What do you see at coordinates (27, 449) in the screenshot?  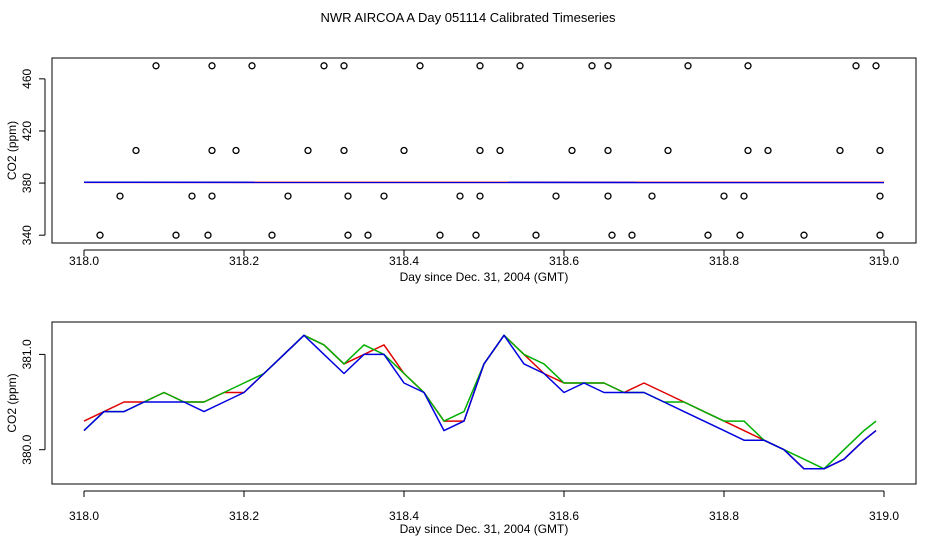 I see `y-tick-label: 380.0` at bounding box center [27, 449].